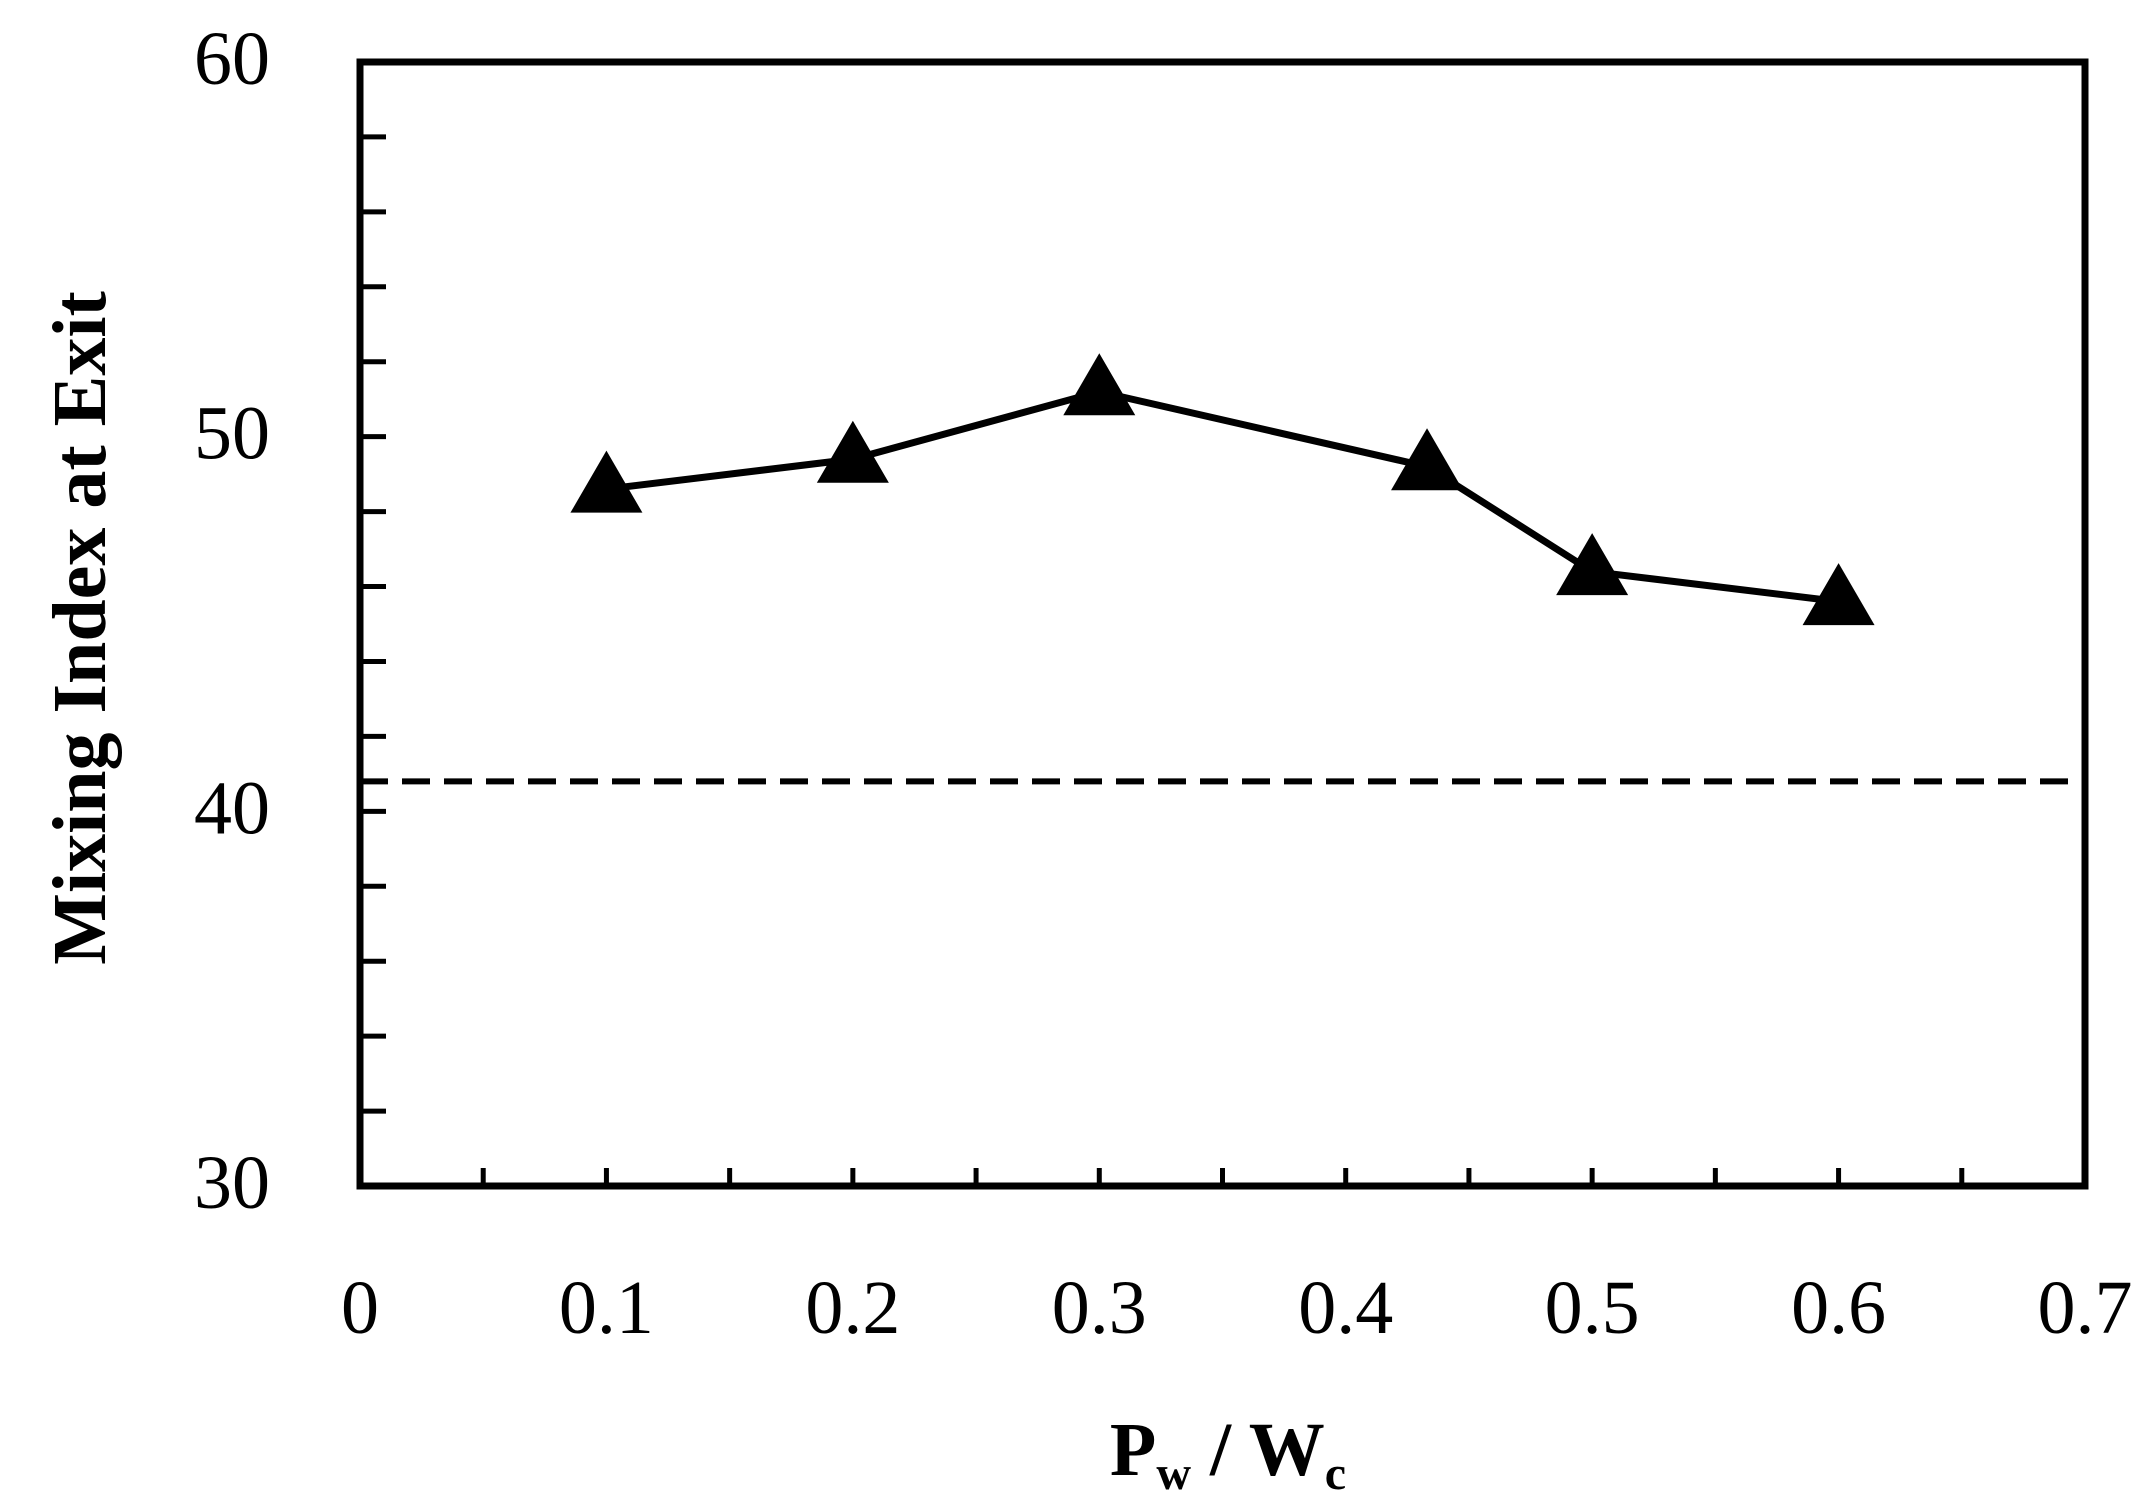 This screenshot has height=1510, width=2150. Describe the element at coordinates (1345, 1308) in the screenshot. I see `x-tick-label: 0.4` at that location.